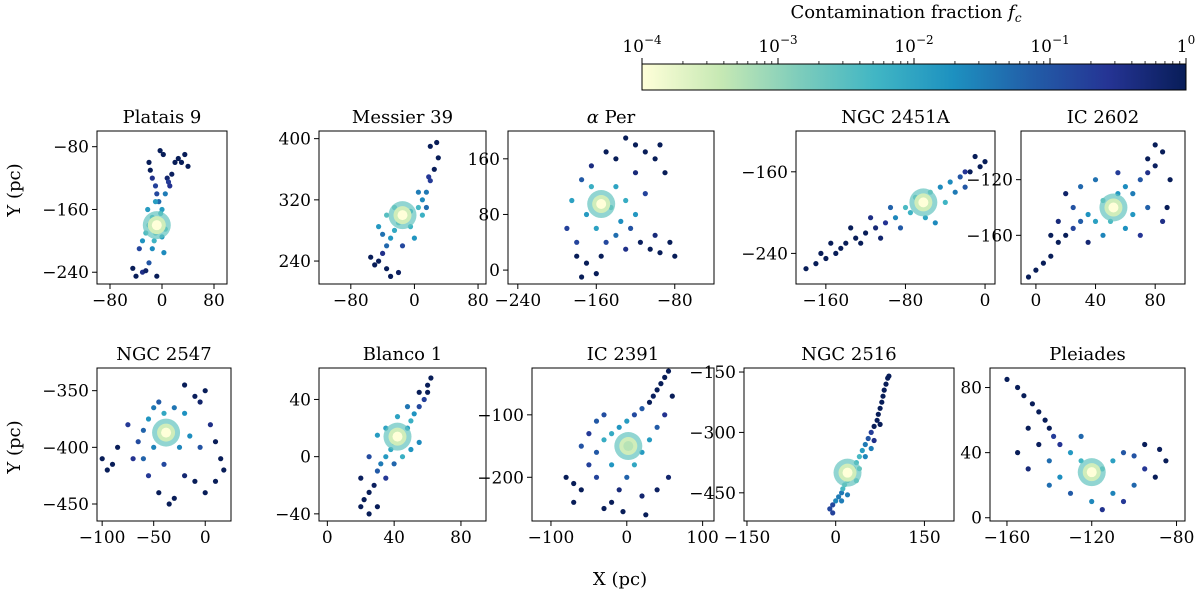 This screenshot has width=1200, height=592. Describe the element at coordinates (1091, 538) in the screenshot. I see `x-tick-label: −120` at that location.